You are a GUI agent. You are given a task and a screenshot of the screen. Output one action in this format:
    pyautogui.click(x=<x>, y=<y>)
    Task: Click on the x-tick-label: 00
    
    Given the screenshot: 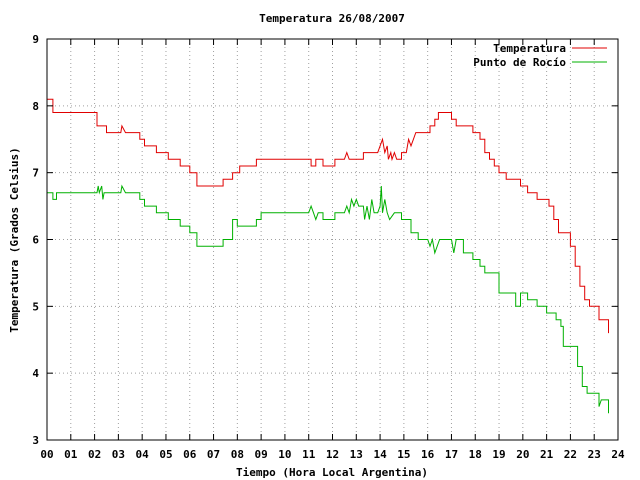 What is the action you would take?
    pyautogui.click(x=46, y=454)
    